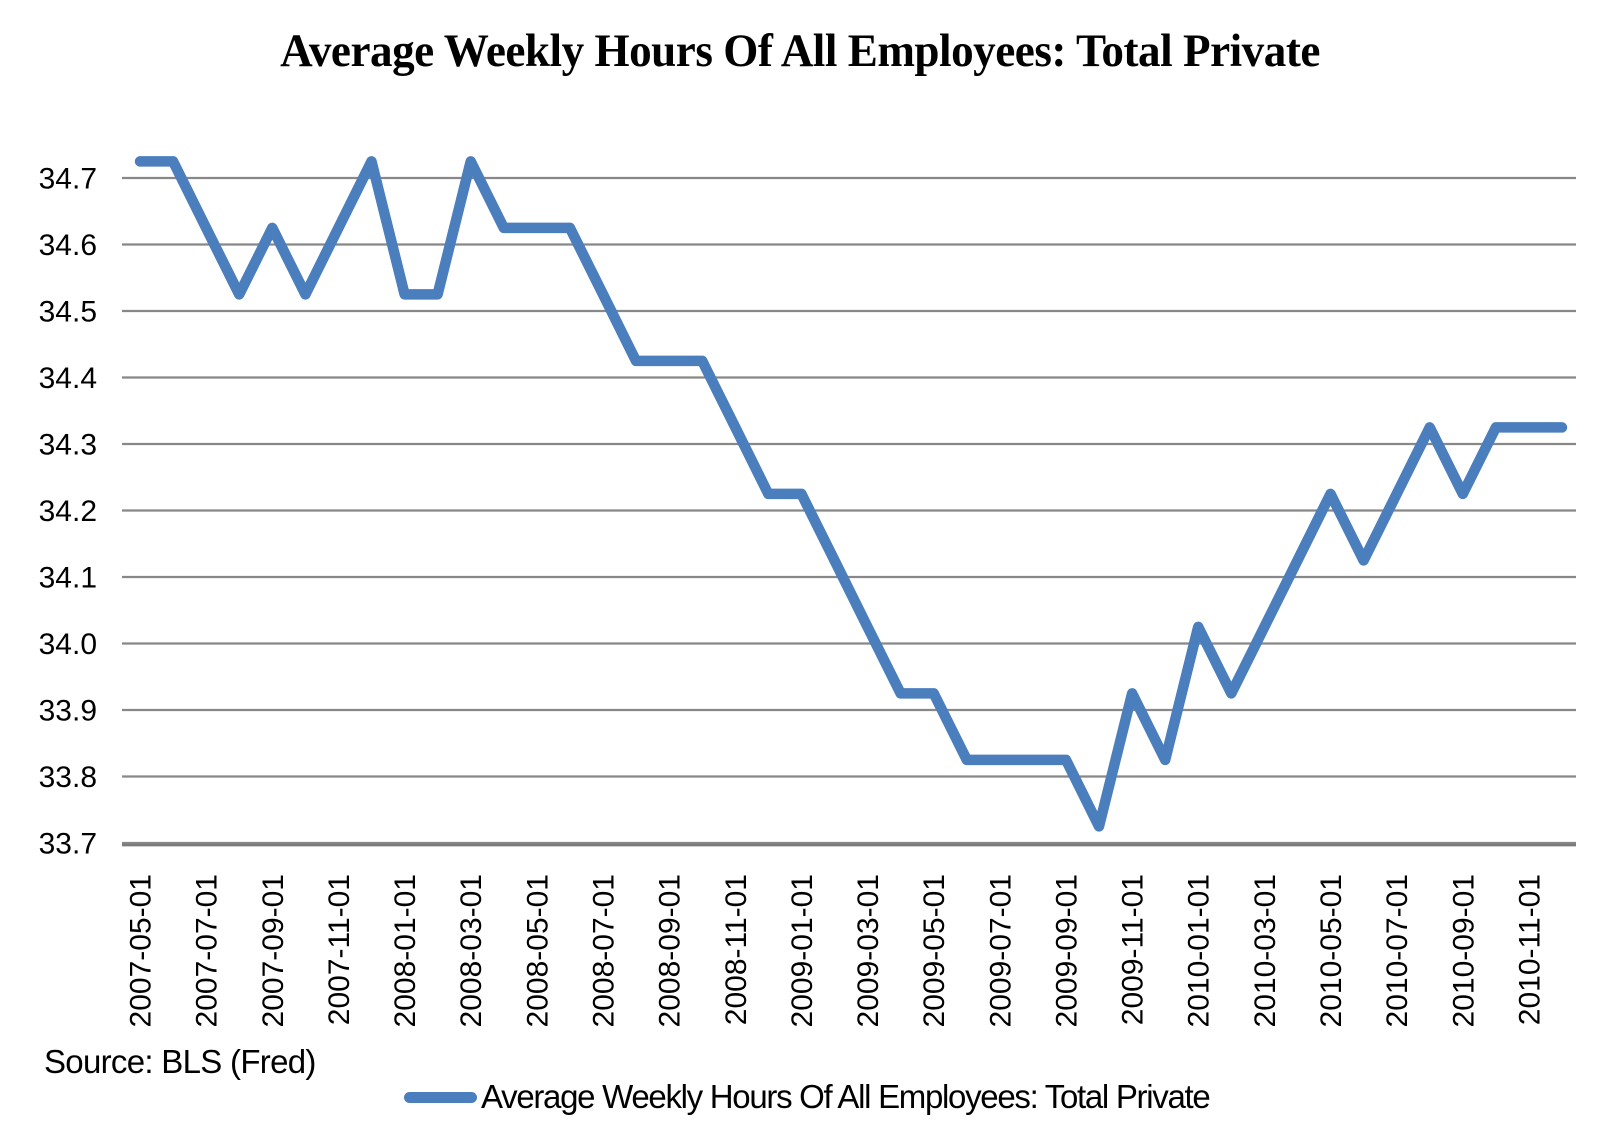 This screenshot has width=1600, height=1143. Describe the element at coordinates (1199, 950) in the screenshot. I see `x-tick-label: 2010-01-01` at that location.